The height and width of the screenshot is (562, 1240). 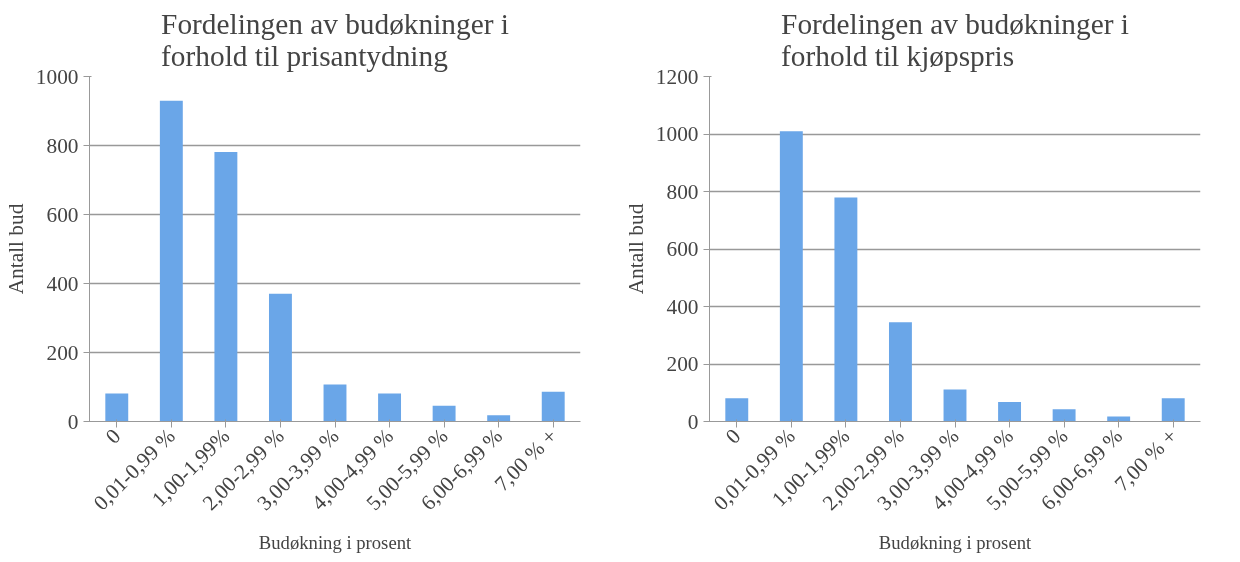 I want to click on chart-title: Fordelingen av budøkninger i forhold til kjøpspris, so click(x=955, y=39).